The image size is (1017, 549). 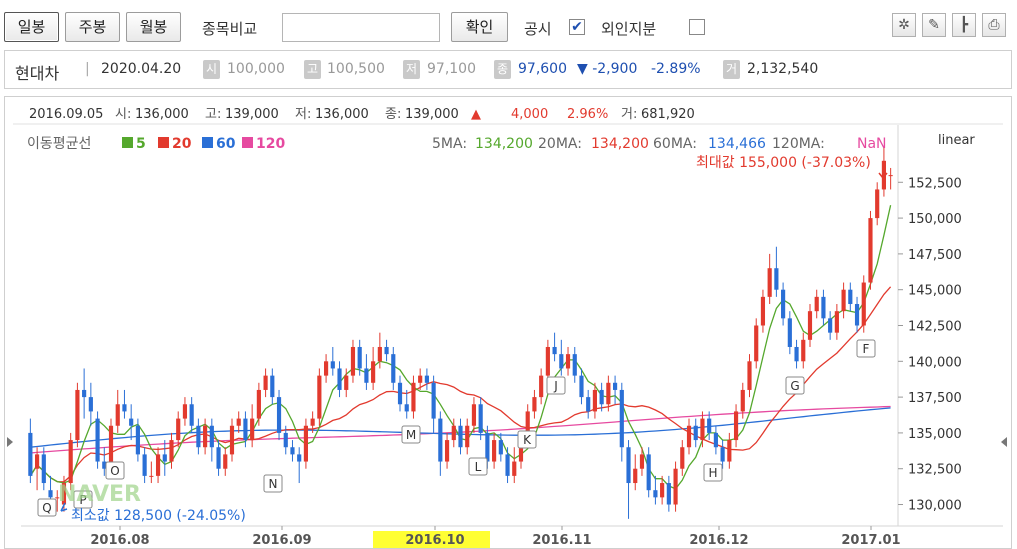 What do you see at coordinates (31, 27) in the screenshot?
I see `day-chart-button: 일봉` at bounding box center [31, 27].